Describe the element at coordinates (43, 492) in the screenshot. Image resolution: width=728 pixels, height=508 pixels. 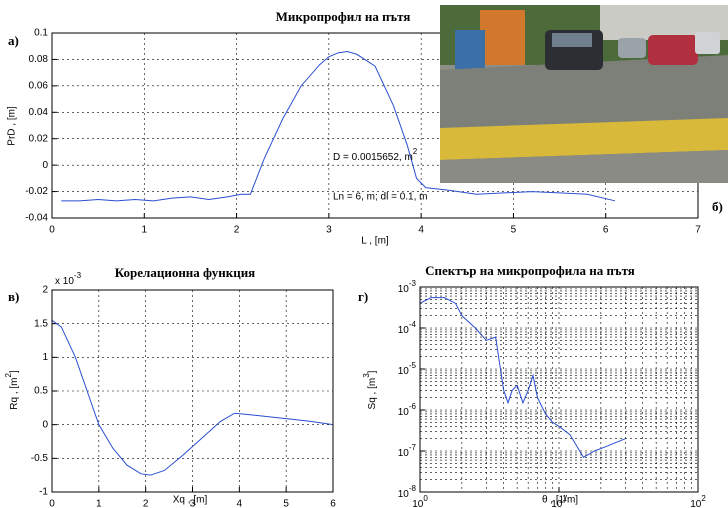
I see `y-tick-label: -1` at that location.